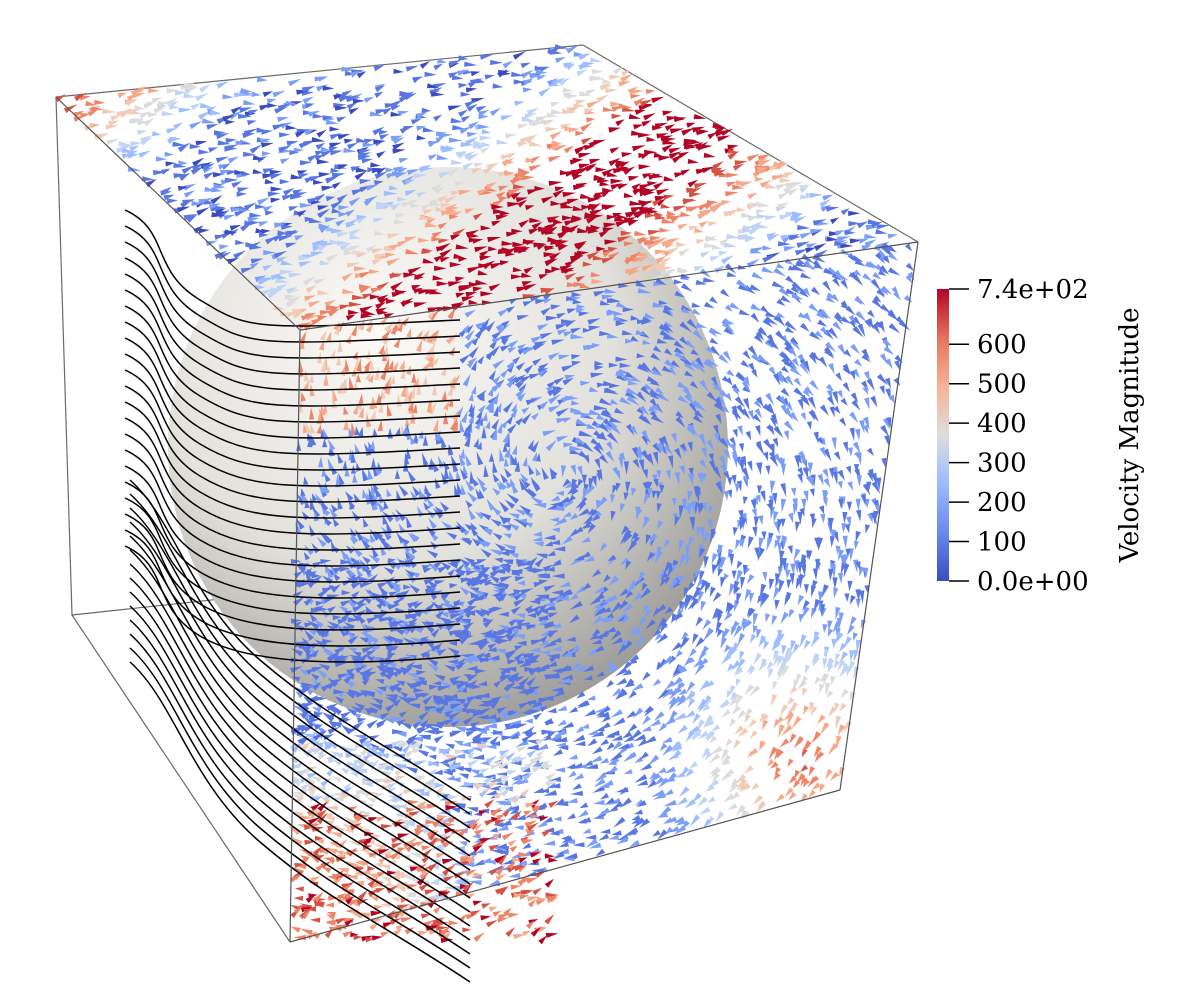  What do you see at coordinates (1002, 543) in the screenshot?
I see `legend-tick-label: 100` at bounding box center [1002, 543].